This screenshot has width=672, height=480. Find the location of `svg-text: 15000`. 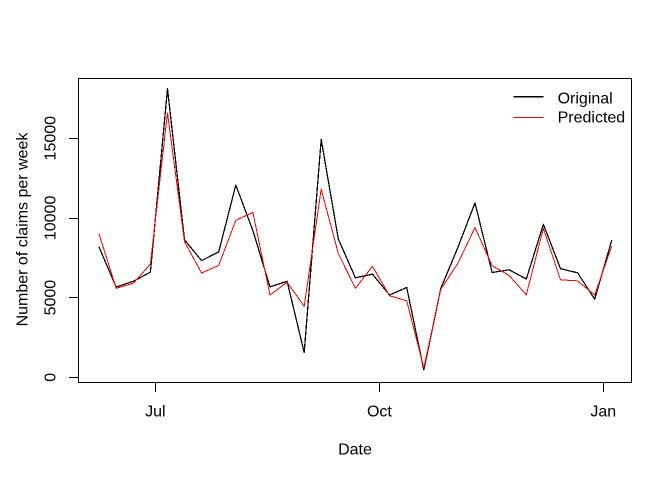

svg-text: 15000 is located at coordinates (51, 138).